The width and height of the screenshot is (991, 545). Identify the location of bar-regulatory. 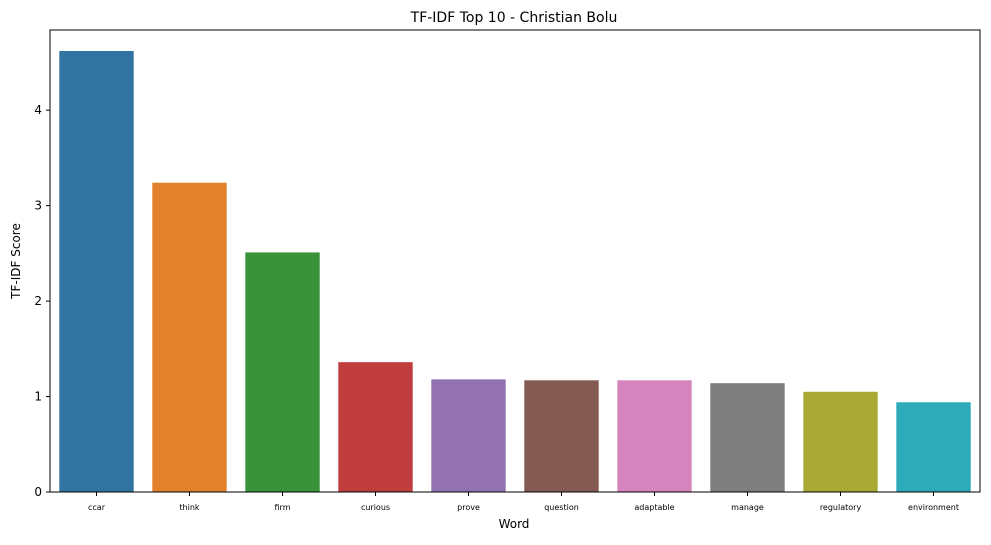
(840, 441).